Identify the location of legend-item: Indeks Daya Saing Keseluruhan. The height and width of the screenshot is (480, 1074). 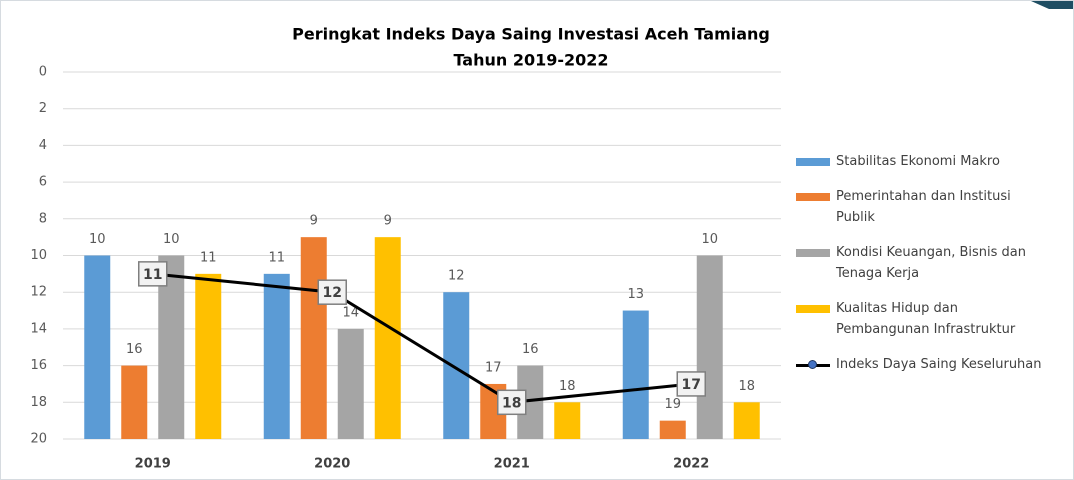
(931, 364).